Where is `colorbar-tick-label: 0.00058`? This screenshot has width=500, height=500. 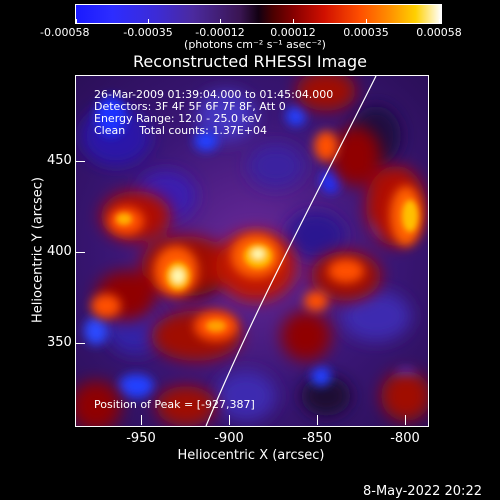 colorbar-tick-label: 0.00058 is located at coordinates (439, 32).